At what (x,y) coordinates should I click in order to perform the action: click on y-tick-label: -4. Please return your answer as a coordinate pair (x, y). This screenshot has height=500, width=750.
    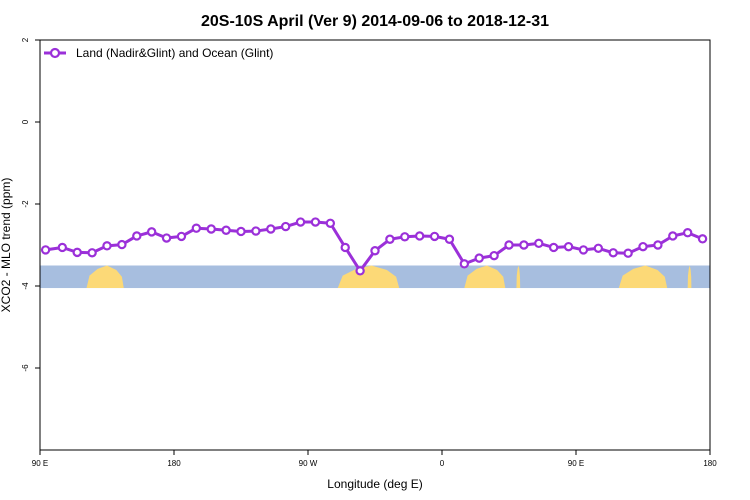
    Looking at the image, I should click on (25, 286).